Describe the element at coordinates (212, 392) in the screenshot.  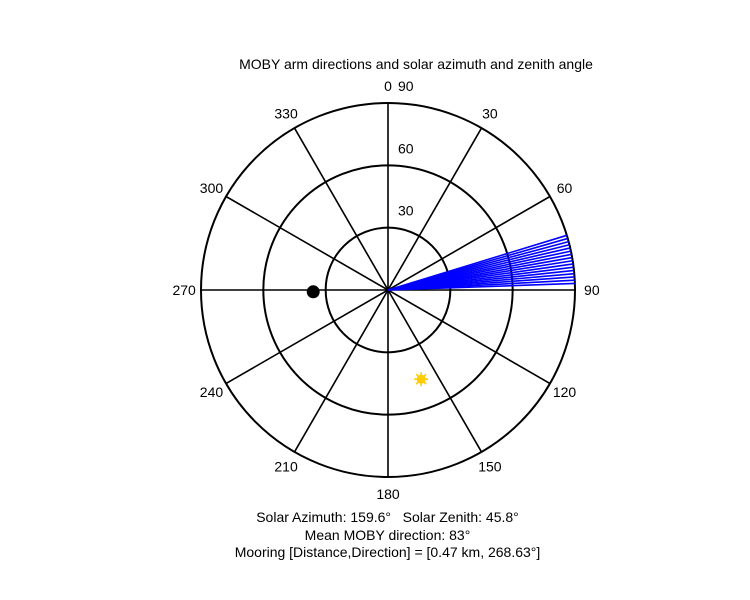
I see `azimuth-label-240: 240` at that location.